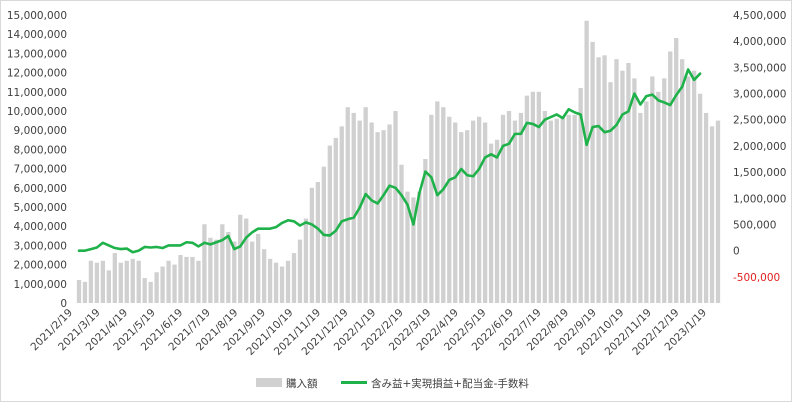  What do you see at coordinates (37, 16) in the screenshot?
I see `left-tick-label: 15,000,000` at bounding box center [37, 16].